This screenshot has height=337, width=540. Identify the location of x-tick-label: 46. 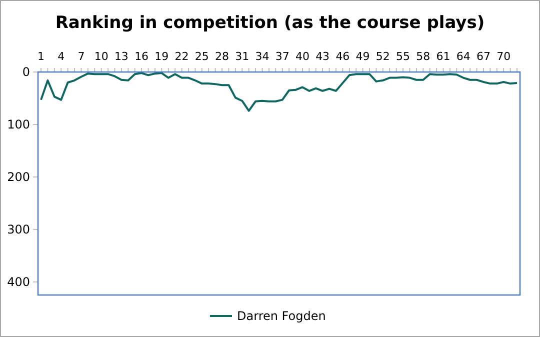
(343, 56).